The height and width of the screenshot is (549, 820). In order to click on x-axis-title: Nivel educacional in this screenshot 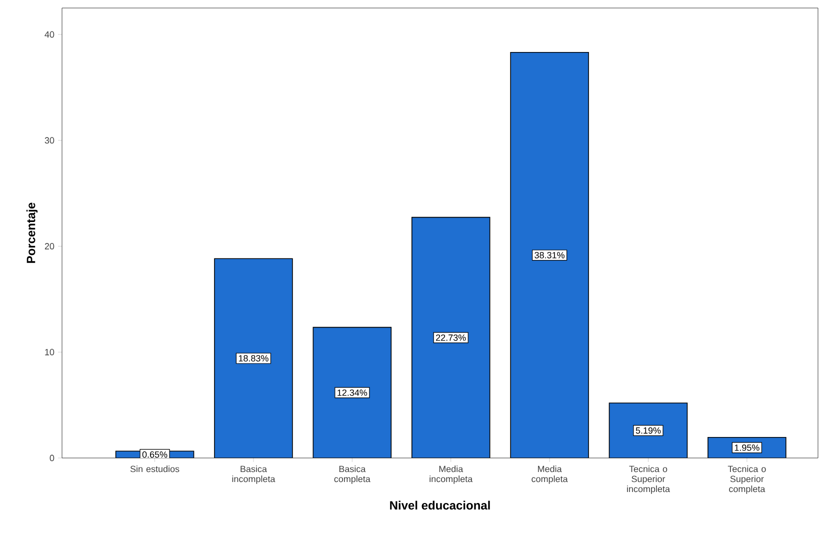, I will do `click(440, 505)`.